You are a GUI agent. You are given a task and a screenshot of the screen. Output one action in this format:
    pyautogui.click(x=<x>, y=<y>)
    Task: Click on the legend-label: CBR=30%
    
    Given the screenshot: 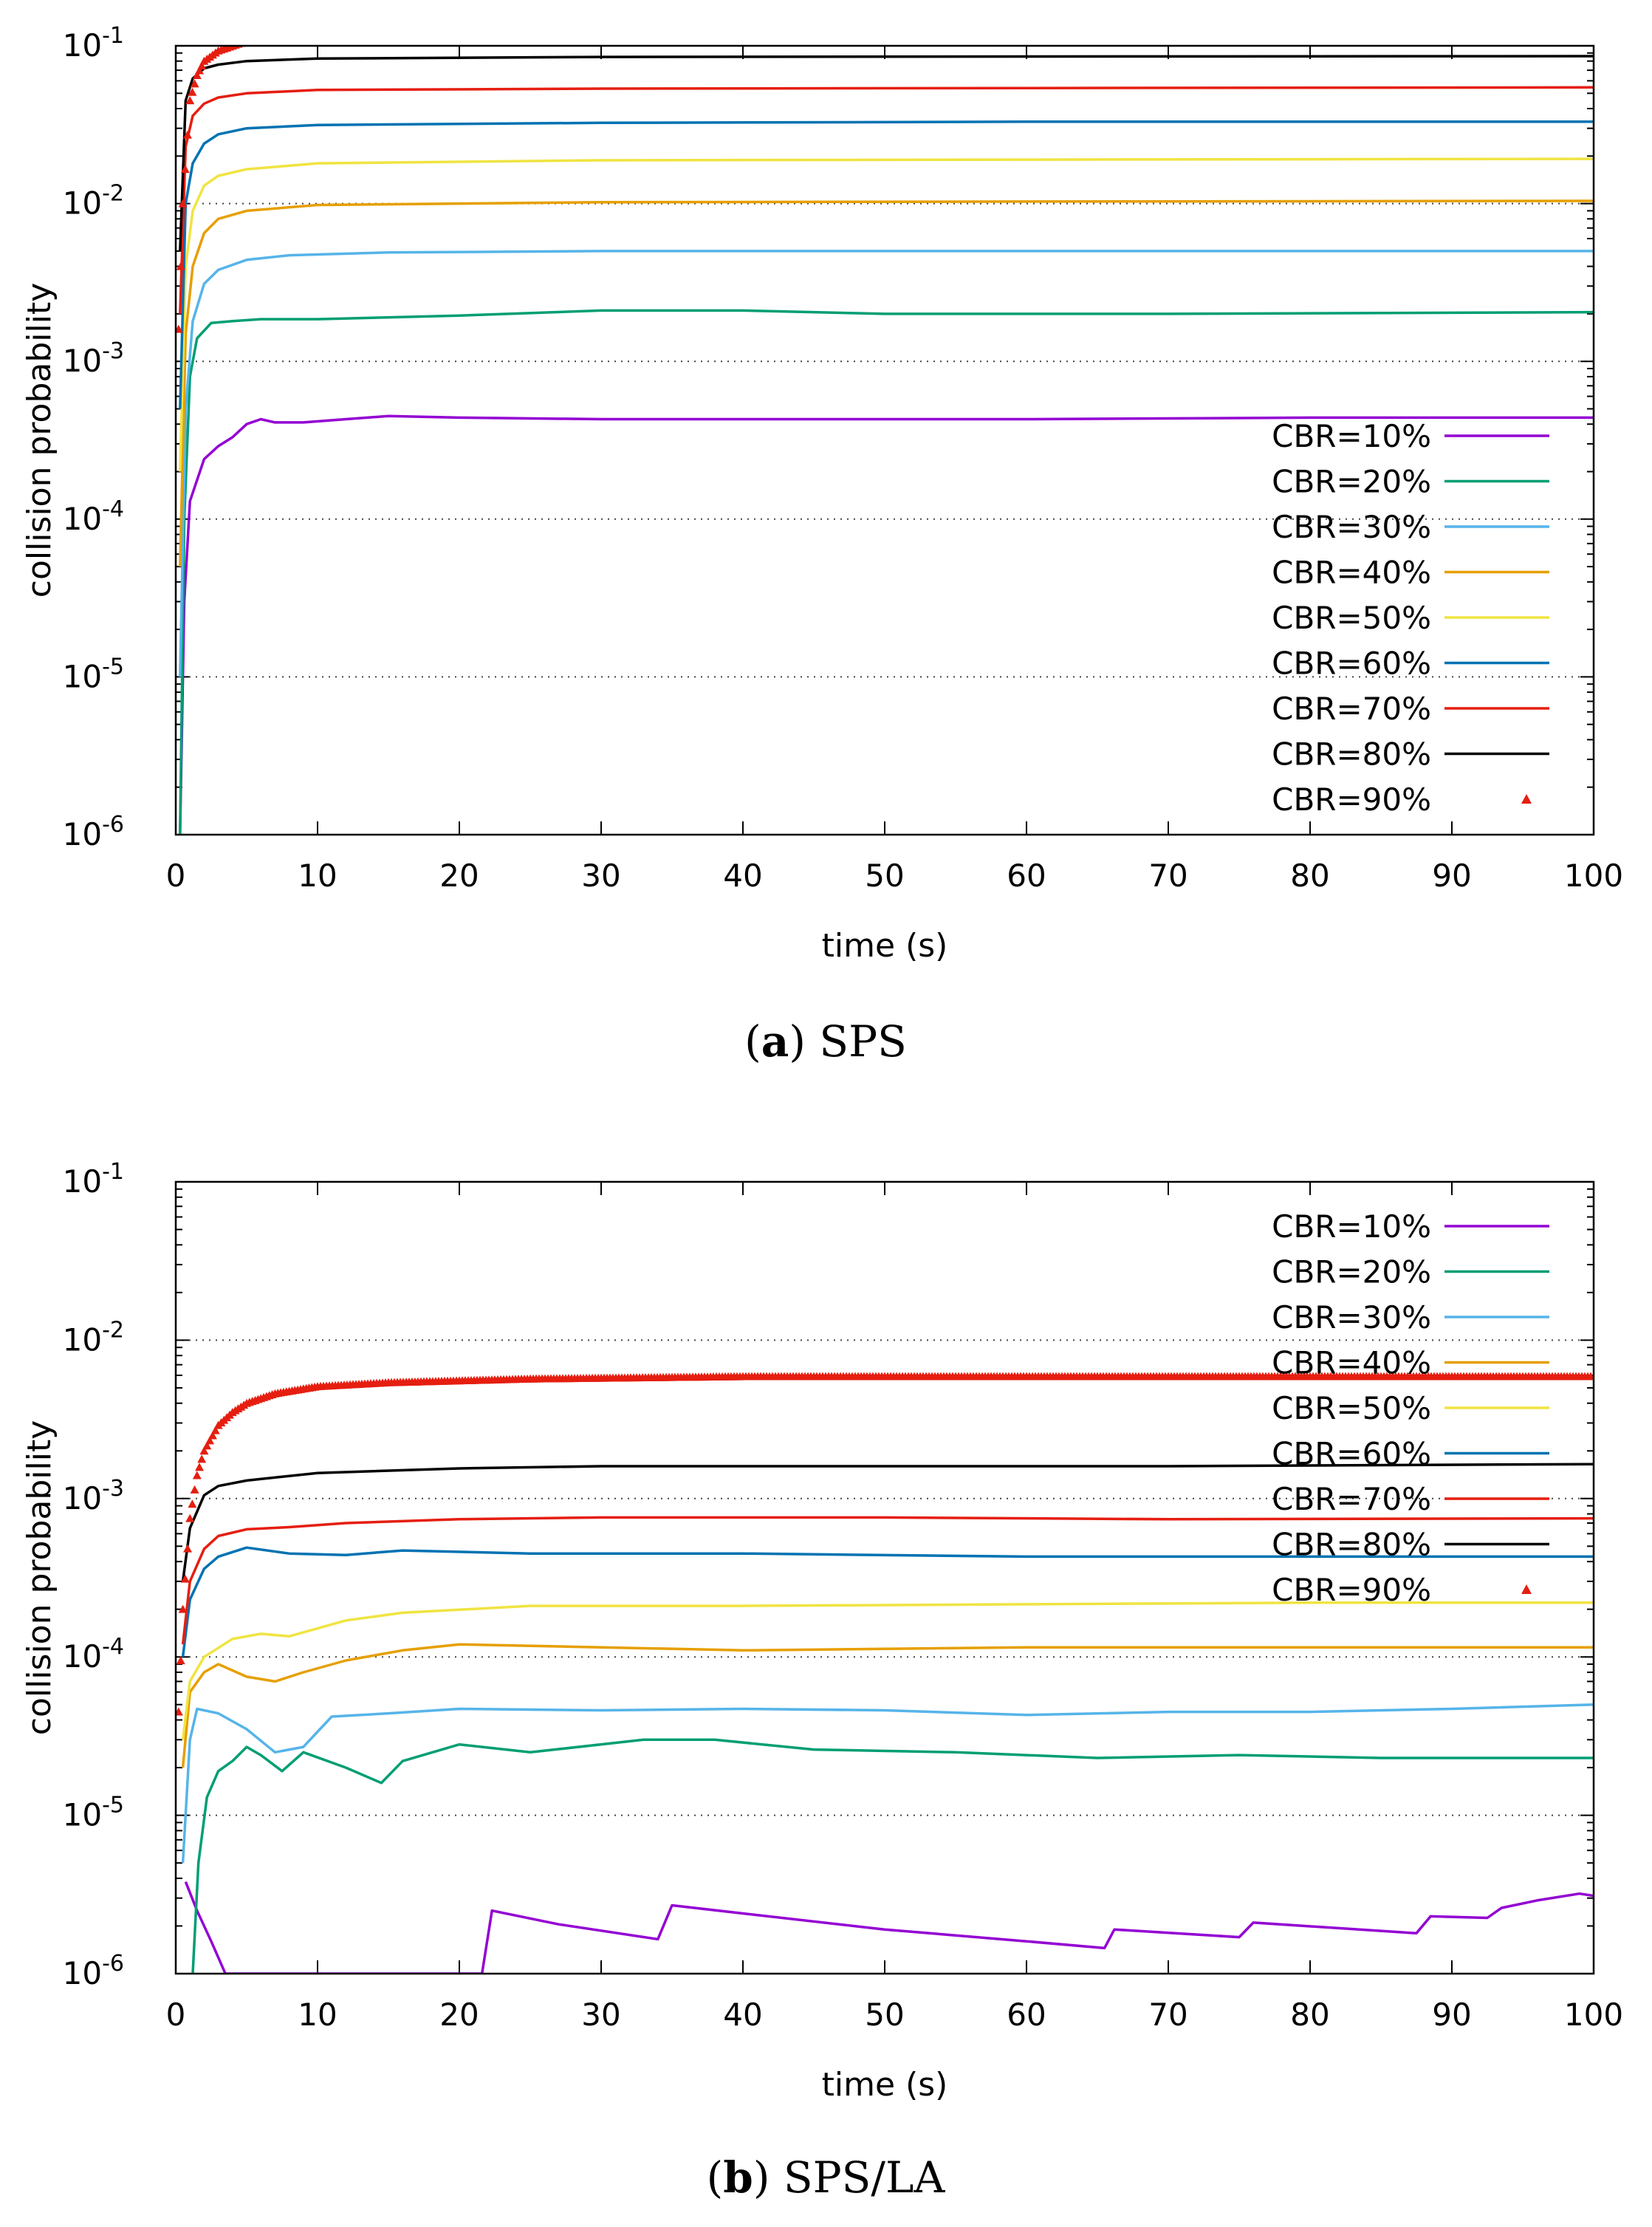 What is the action you would take?
    pyautogui.click(x=1351, y=1317)
    